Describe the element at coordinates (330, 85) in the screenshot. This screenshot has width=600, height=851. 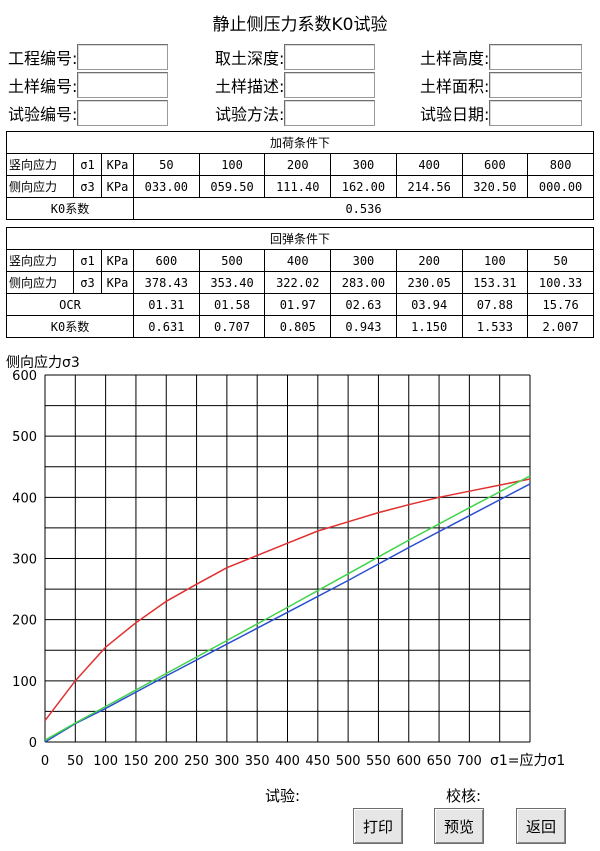
I see `sample-desc-input` at that location.